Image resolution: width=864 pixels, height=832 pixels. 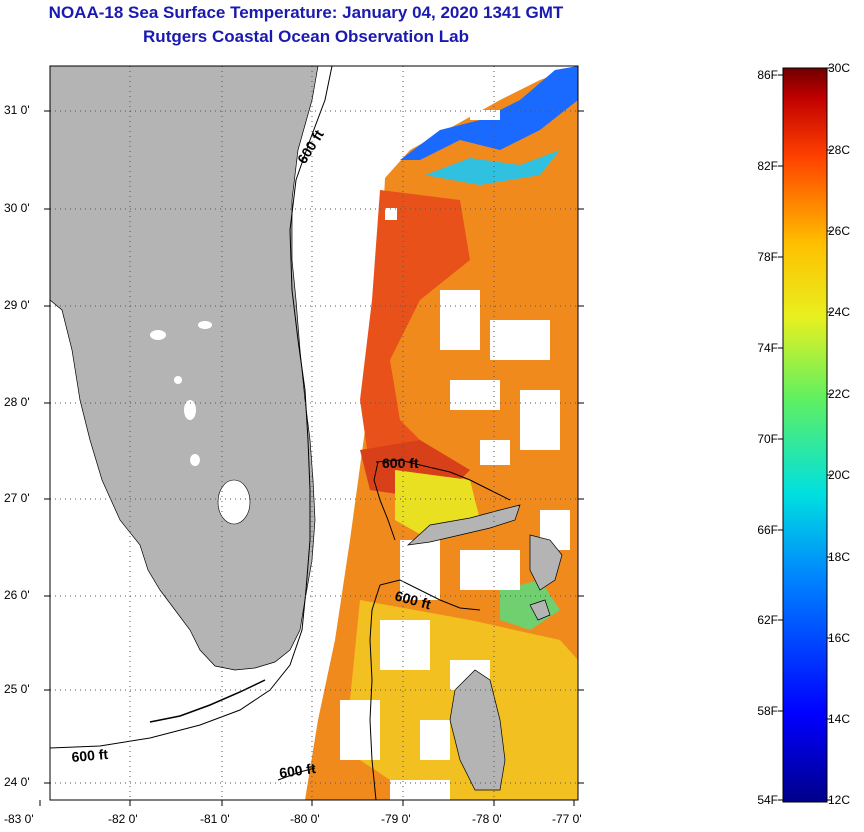 What do you see at coordinates (839, 475) in the screenshot?
I see `cbar-c-20: 20C` at bounding box center [839, 475].